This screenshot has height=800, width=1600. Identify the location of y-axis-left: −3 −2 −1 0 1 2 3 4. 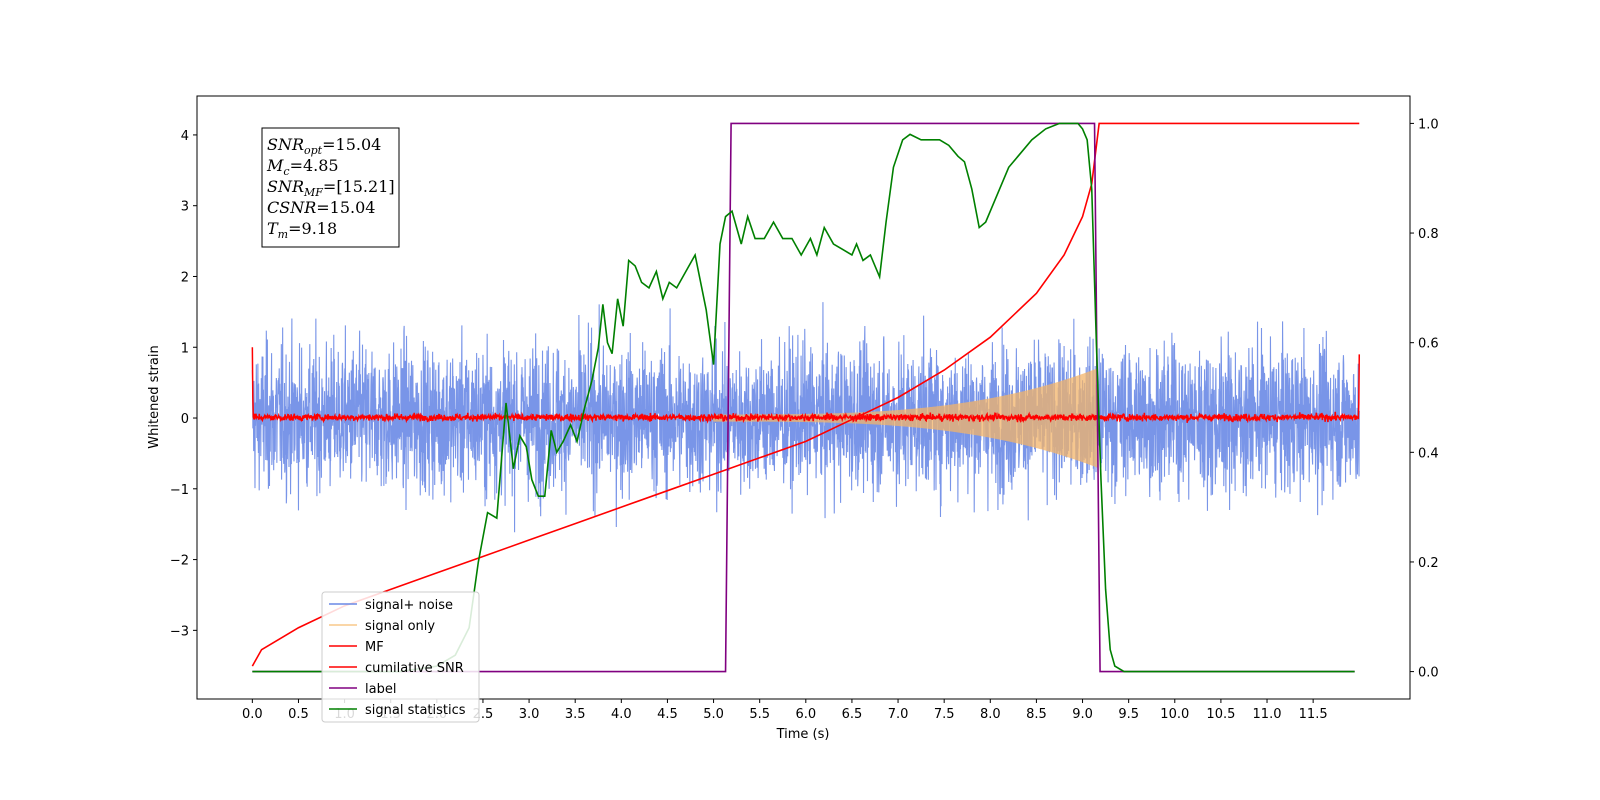
(183, 384).